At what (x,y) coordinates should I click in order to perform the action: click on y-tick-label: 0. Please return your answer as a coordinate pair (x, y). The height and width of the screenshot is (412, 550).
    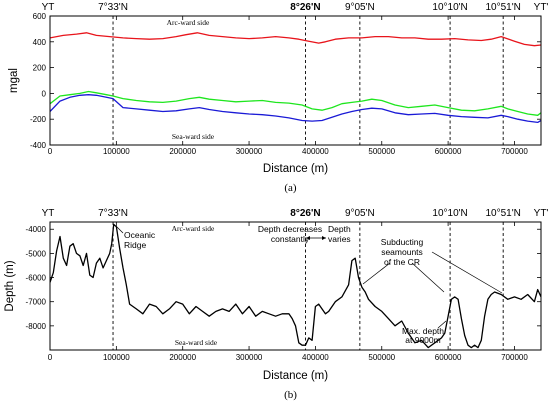
    Looking at the image, I should click on (44, 93).